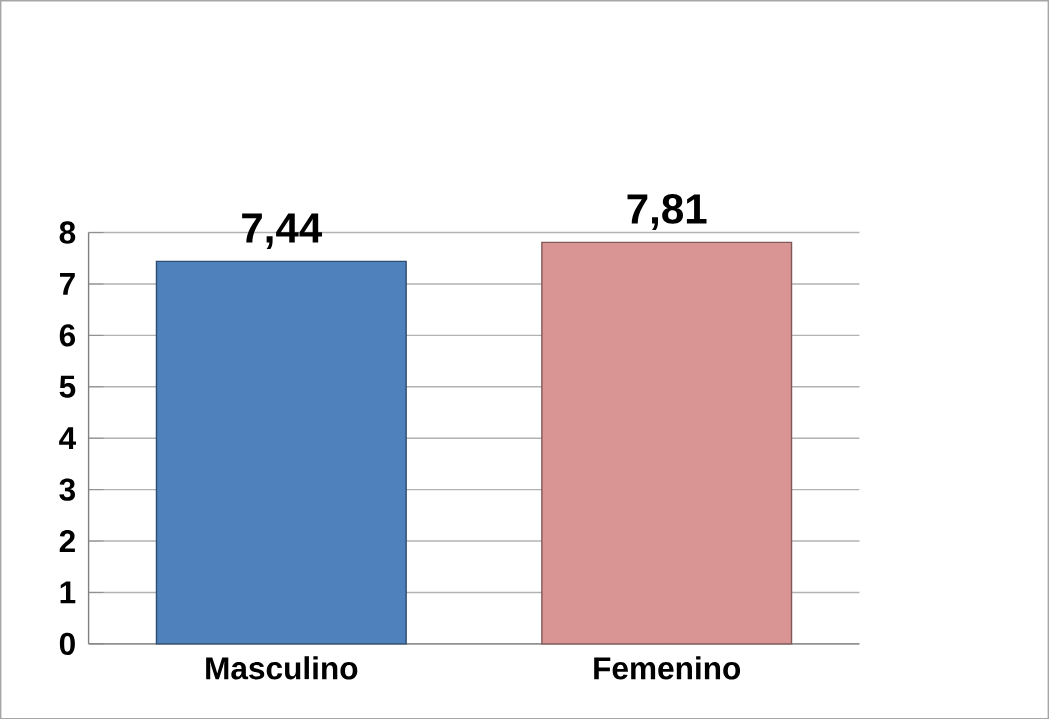 This screenshot has width=1049, height=719. Describe the element at coordinates (67, 386) in the screenshot. I see `y-tick-label: 5` at that location.